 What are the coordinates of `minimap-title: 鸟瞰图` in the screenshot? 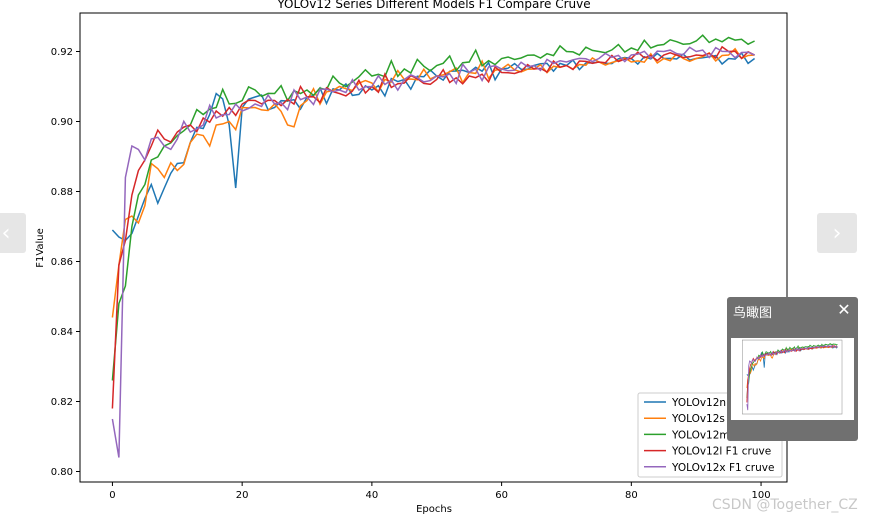 It's located at (753, 313).